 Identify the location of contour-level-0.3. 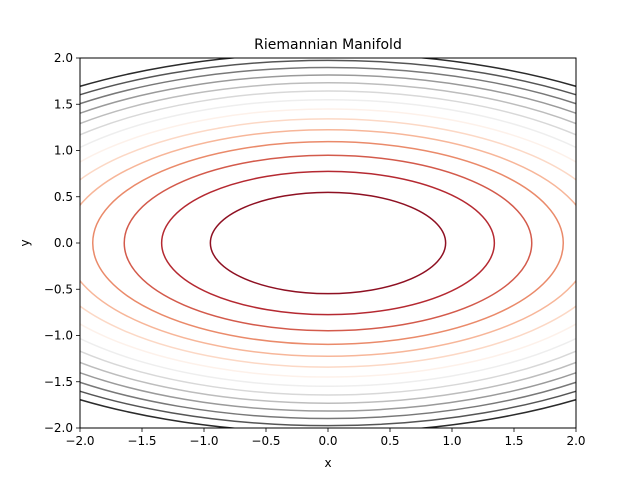
(328, 243).